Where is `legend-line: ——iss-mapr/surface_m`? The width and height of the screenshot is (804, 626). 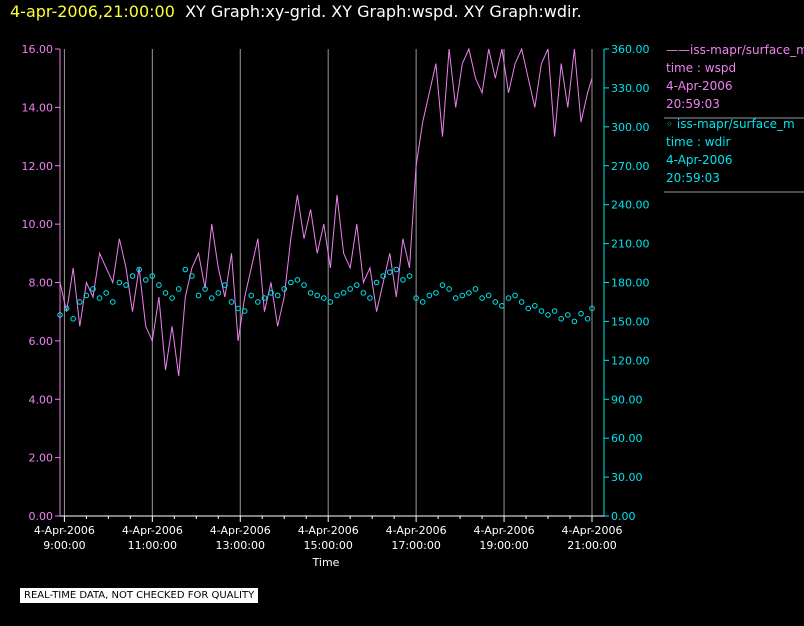
legend-line: ——iss-mapr/surface_m is located at coordinates (735, 50).